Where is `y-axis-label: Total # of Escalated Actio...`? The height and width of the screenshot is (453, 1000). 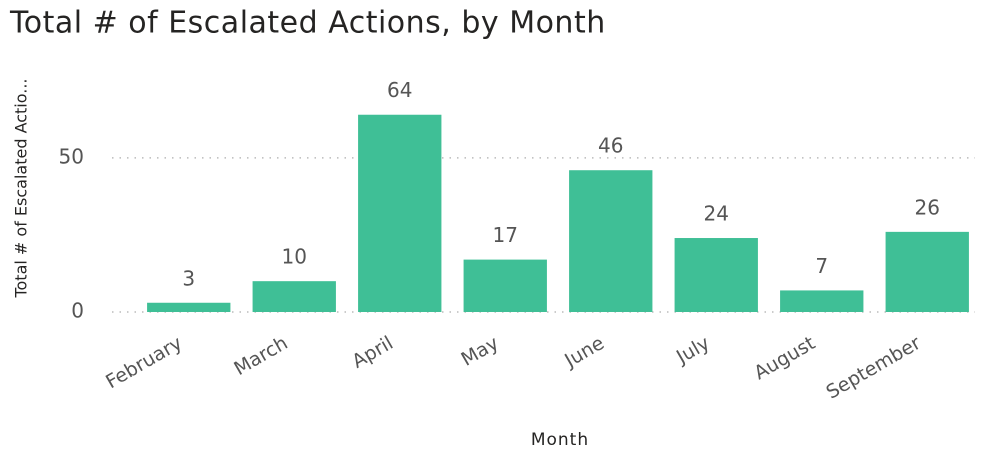 y-axis-label: Total # of Escalated Actio... is located at coordinates (21, 188).